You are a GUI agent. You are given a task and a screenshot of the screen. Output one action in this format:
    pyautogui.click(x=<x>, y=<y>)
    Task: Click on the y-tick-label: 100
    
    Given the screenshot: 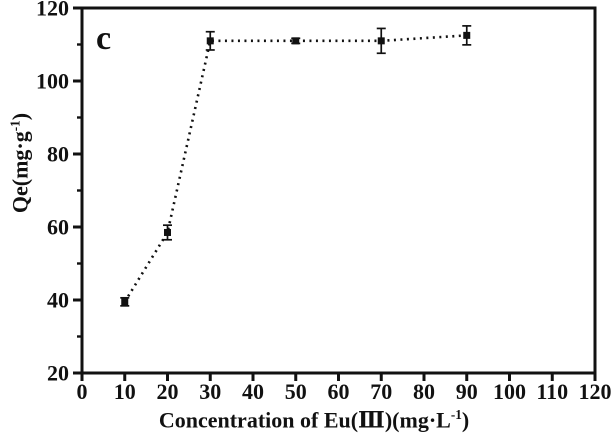 What is the action you would take?
    pyautogui.click(x=52, y=81)
    